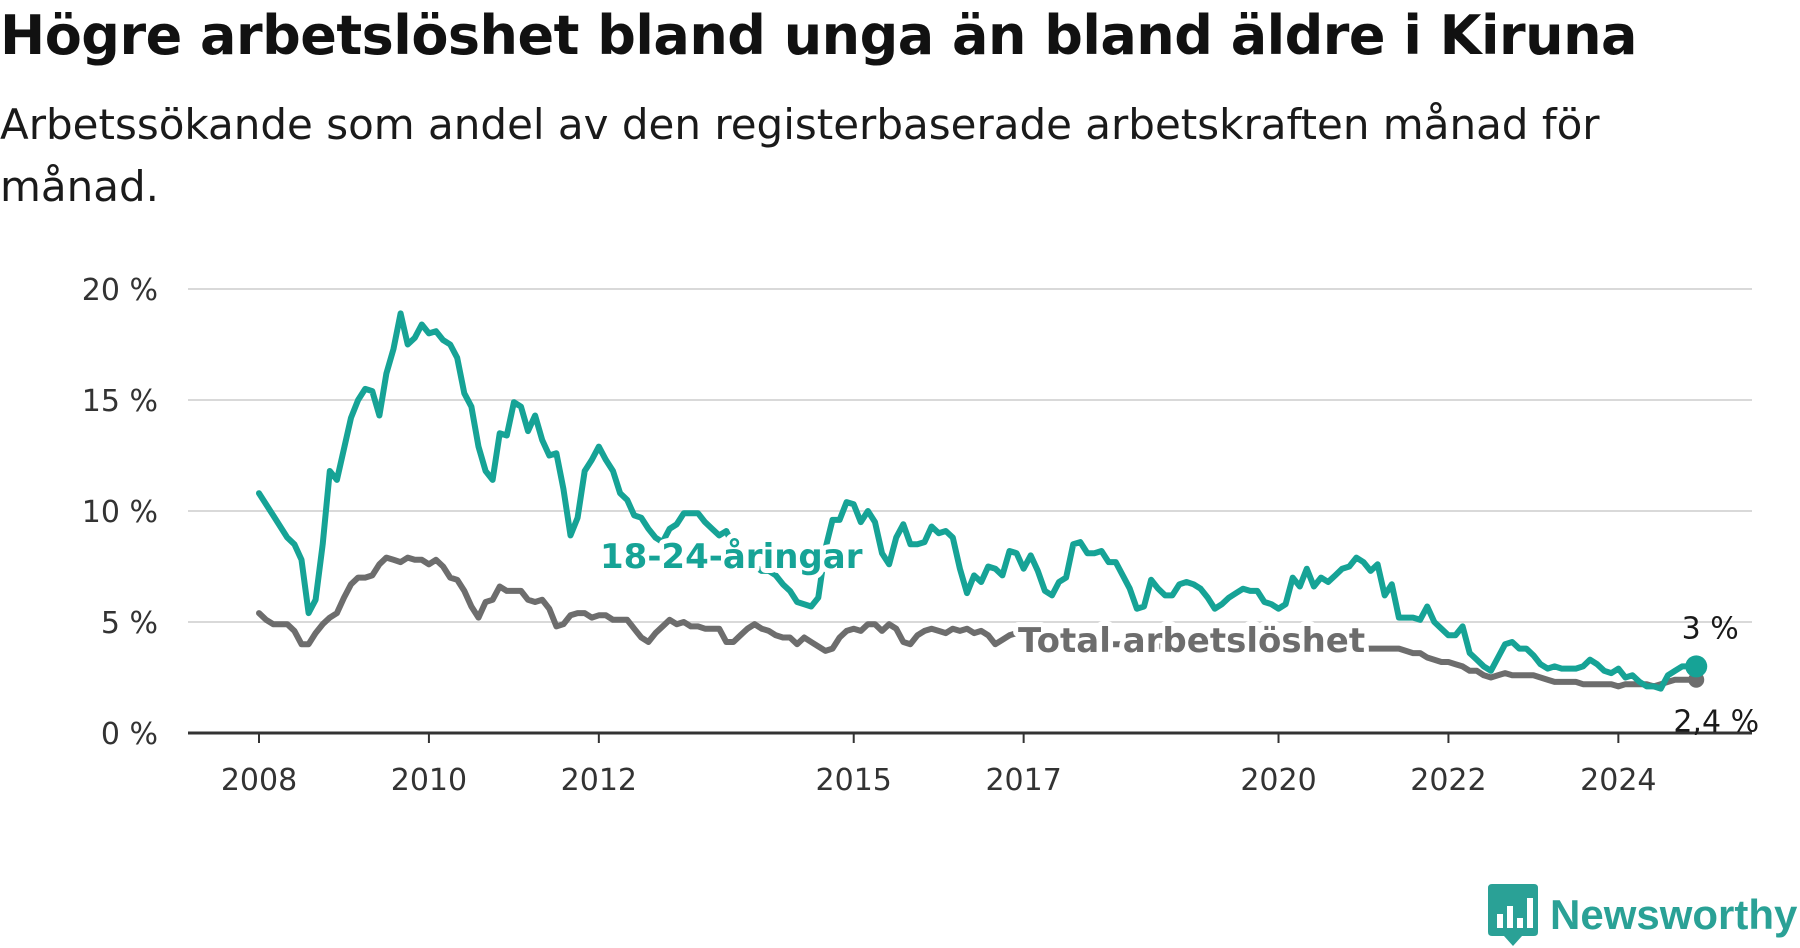 The image size is (1800, 948). Describe the element at coordinates (1716, 722) in the screenshot. I see `end-value-label: 2,4 %` at that location.